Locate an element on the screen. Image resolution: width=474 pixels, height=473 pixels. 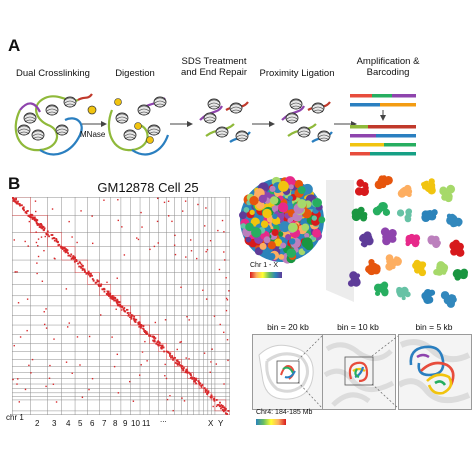
axis-label-2: 2 is located at coordinates (37, 423).